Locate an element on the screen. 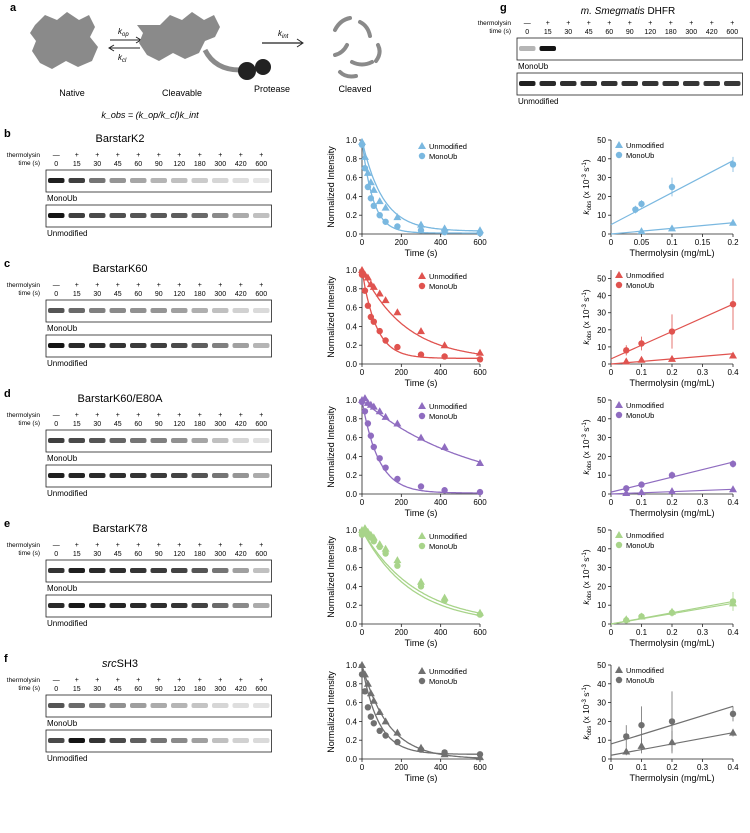  row-c-lane-time: 0 is located at coordinates (56, 294).